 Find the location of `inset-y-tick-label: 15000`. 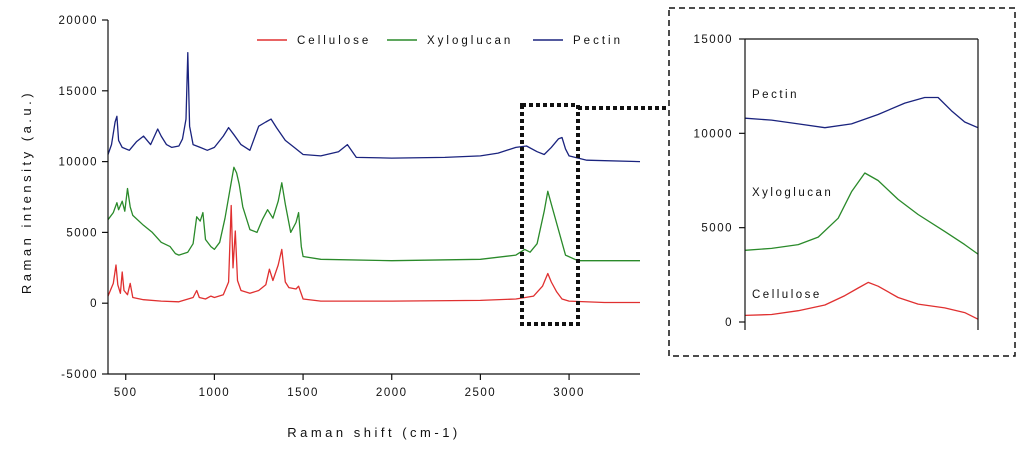

inset-y-tick-label: 15000 is located at coordinates (713, 40).